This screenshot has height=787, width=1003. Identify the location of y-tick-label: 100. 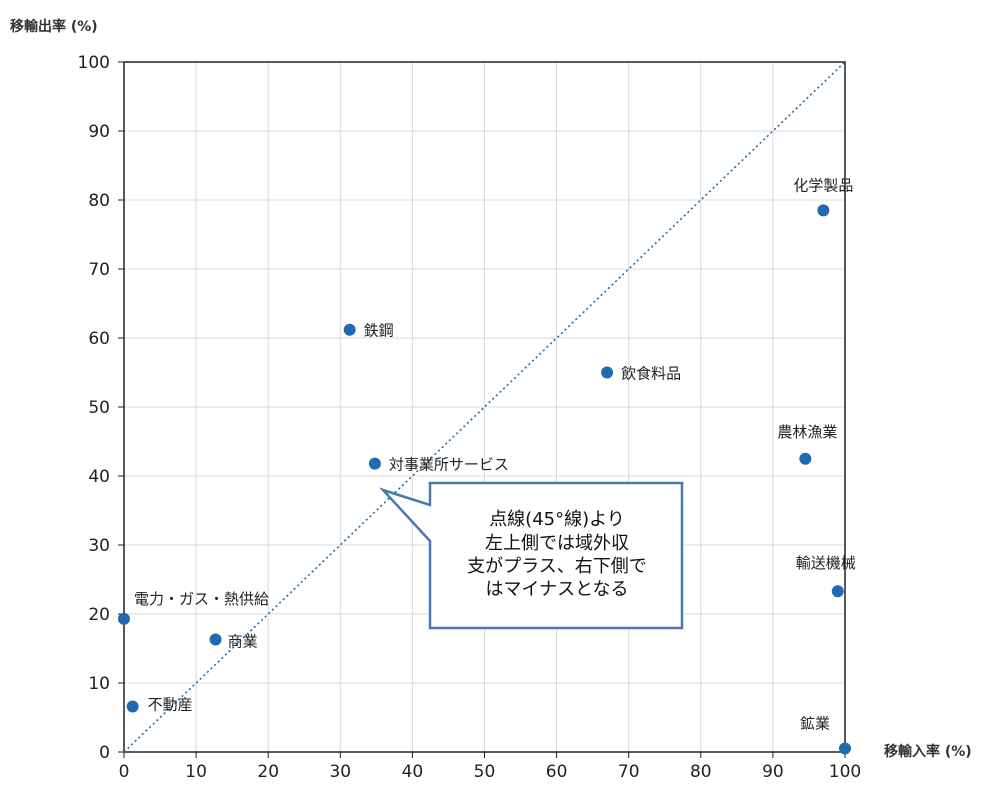
(94, 63).